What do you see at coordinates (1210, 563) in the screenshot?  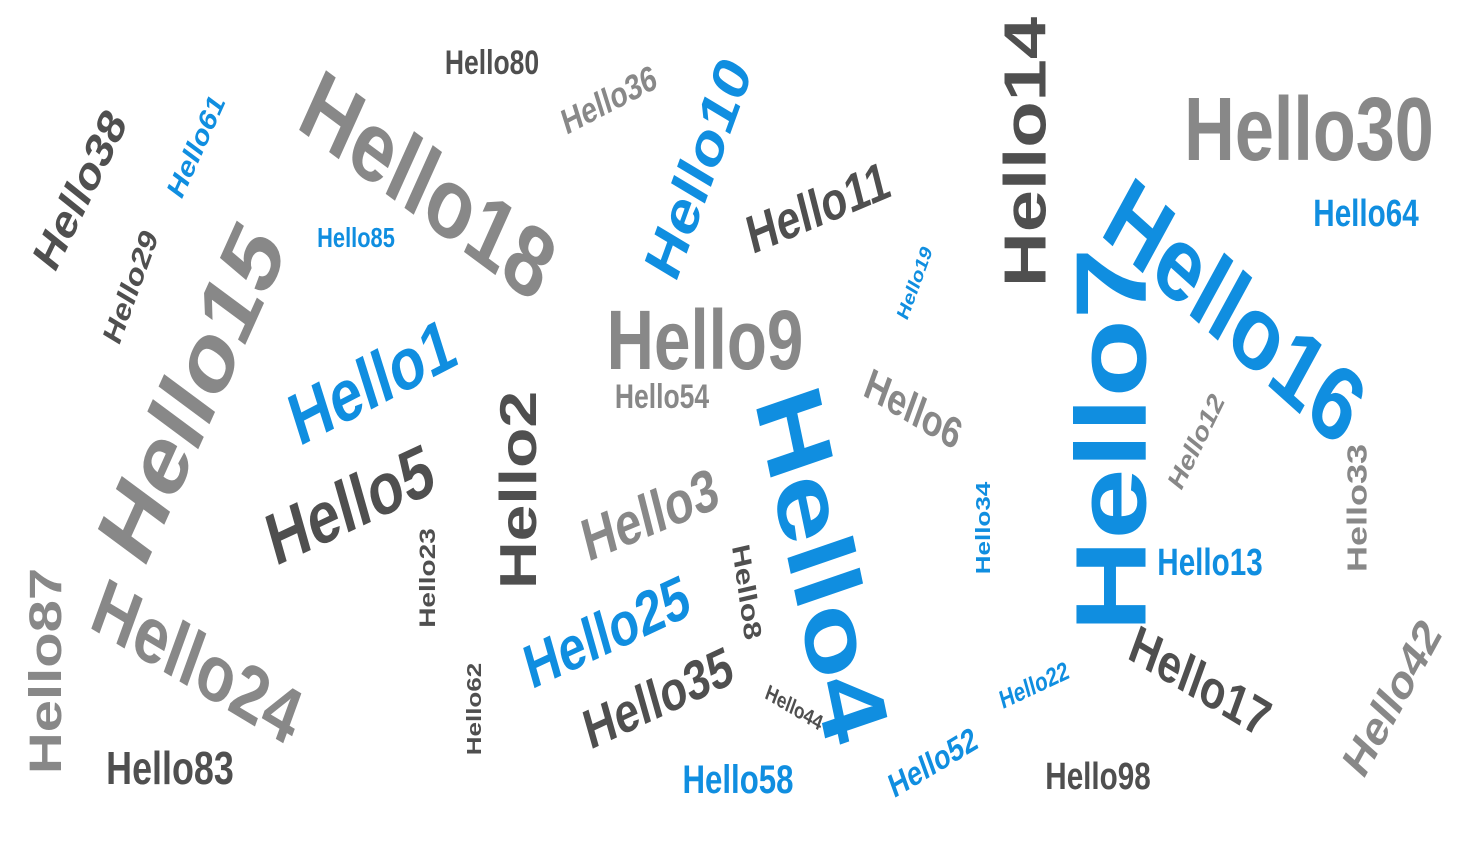 I see `word-hello13: Hello13` at bounding box center [1210, 563].